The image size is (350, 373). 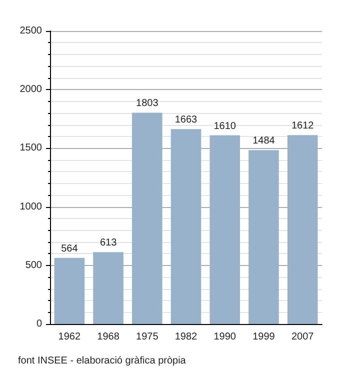 I want to click on x-tick-label: 1990, so click(x=225, y=337).